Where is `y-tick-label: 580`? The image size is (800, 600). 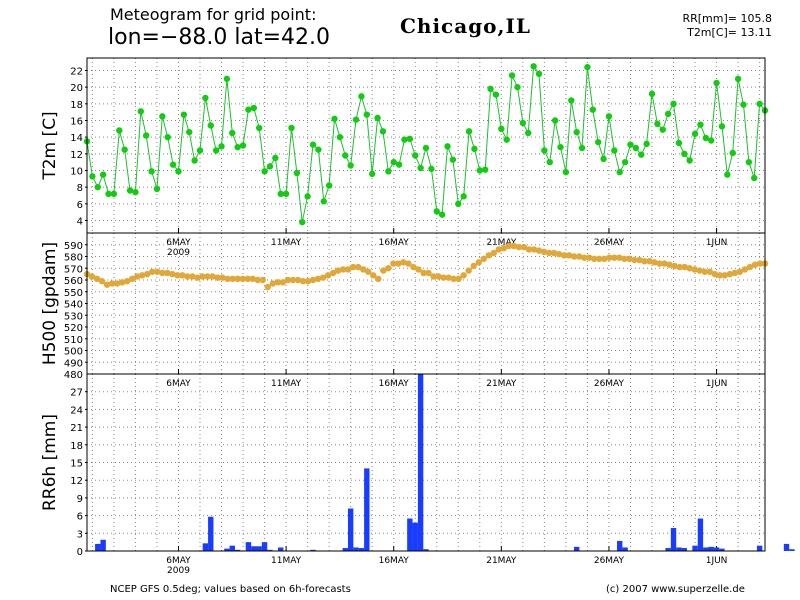
y-tick-label: 580 is located at coordinates (73, 258).